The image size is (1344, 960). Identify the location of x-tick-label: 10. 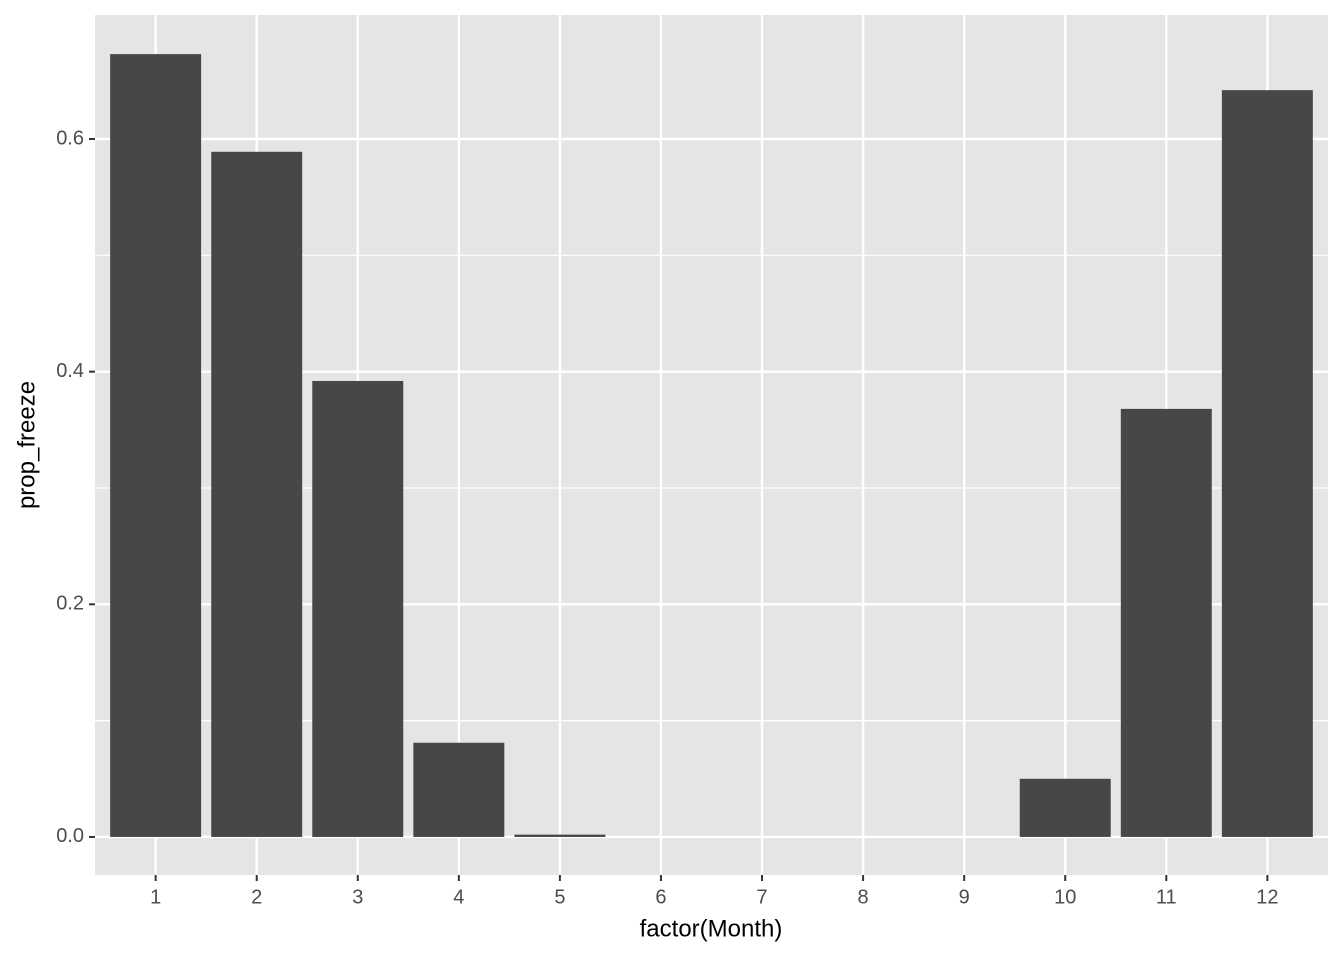
(1065, 897).